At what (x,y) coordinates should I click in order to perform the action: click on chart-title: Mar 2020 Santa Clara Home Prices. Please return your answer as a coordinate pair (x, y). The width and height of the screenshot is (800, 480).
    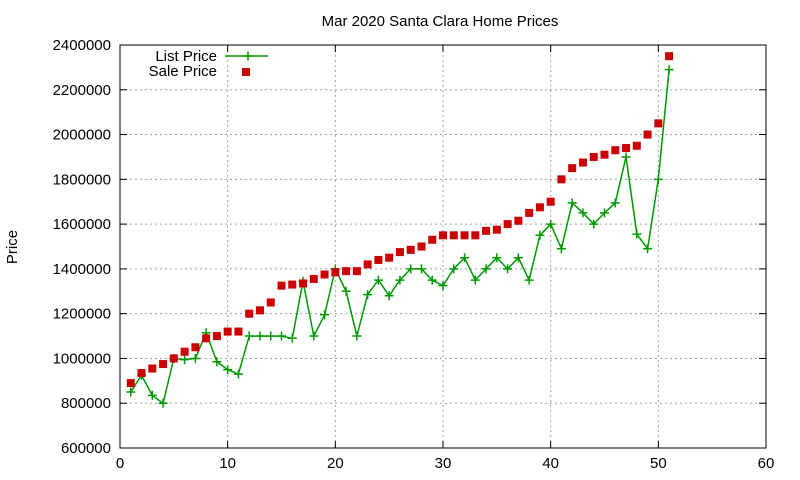
    Looking at the image, I should click on (440, 21).